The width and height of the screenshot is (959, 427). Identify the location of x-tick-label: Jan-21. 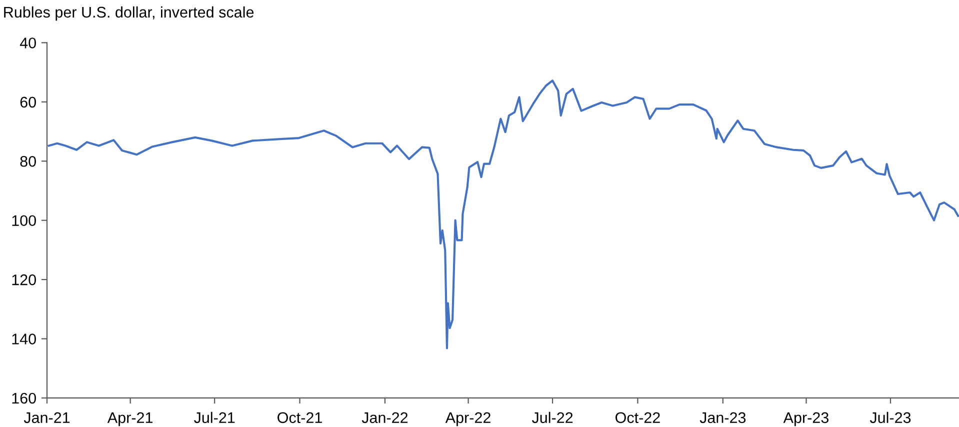
(47, 418).